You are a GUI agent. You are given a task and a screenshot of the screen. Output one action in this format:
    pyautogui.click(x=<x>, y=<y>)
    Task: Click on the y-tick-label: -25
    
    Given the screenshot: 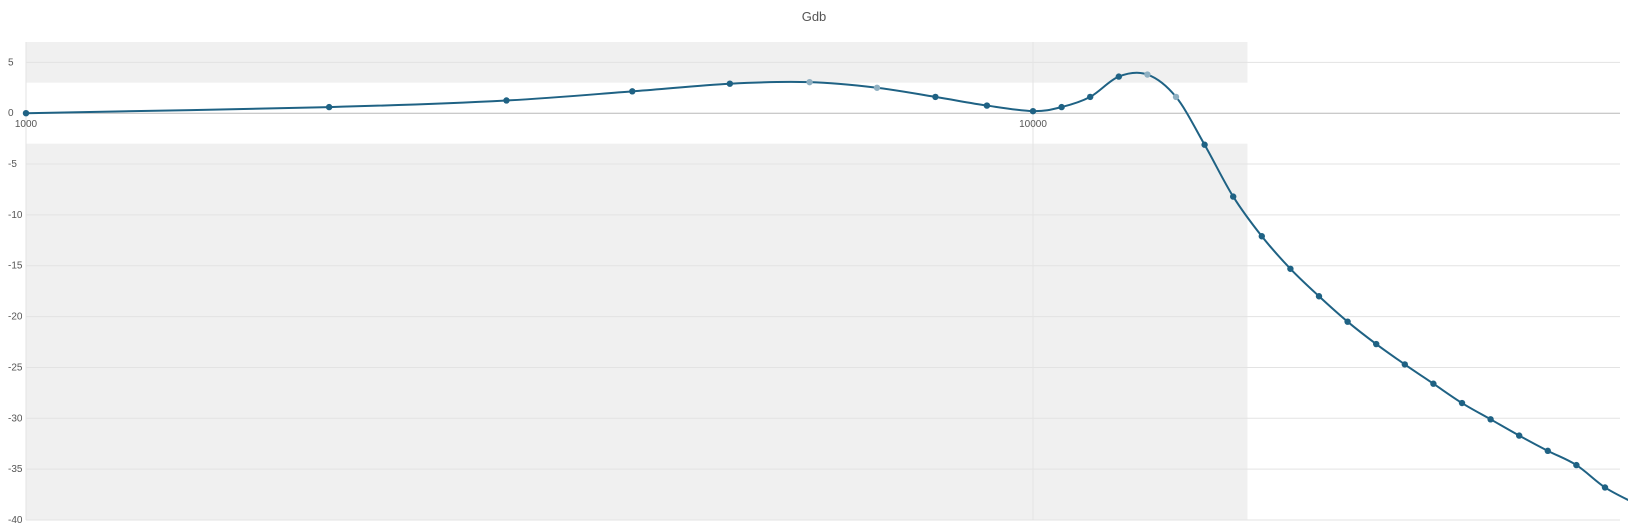 What is the action you would take?
    pyautogui.click(x=15, y=367)
    